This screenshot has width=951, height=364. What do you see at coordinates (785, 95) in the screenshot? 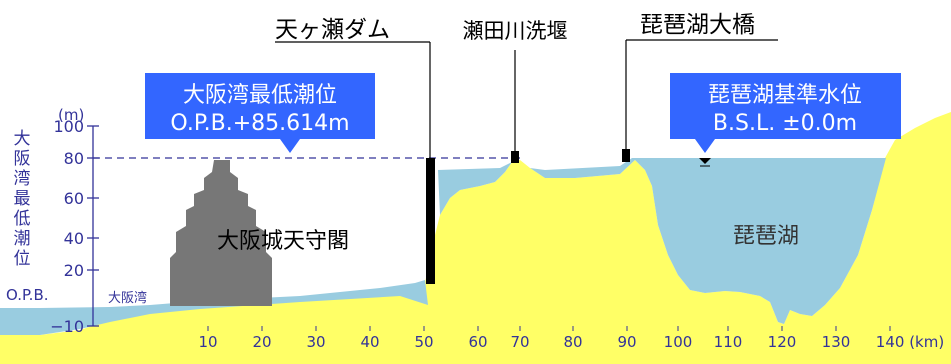
I see `biwako-standard-line1: 琵琶湖基準水位` at bounding box center [785, 95].